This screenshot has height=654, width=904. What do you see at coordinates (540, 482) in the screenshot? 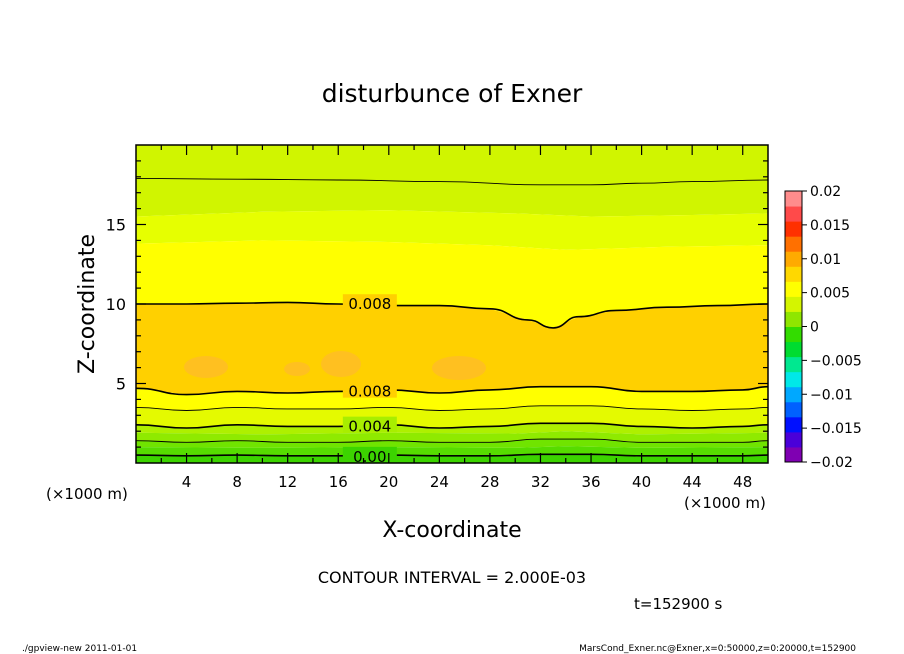
I see `x-tick-label: 32` at bounding box center [540, 482].